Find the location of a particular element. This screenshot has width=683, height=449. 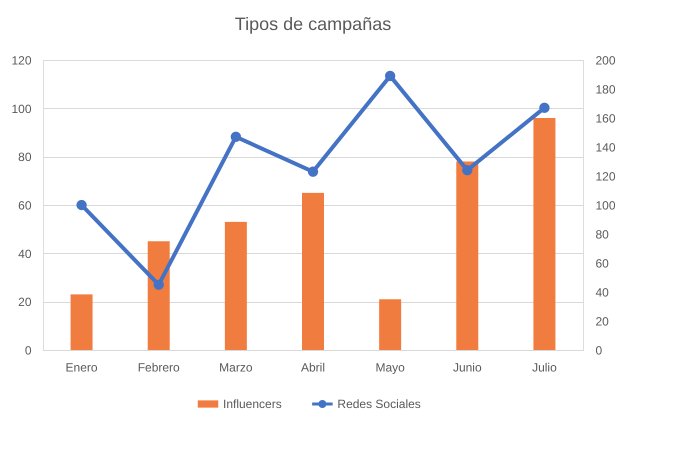

y2-tick-label: 0 is located at coordinates (599, 351).